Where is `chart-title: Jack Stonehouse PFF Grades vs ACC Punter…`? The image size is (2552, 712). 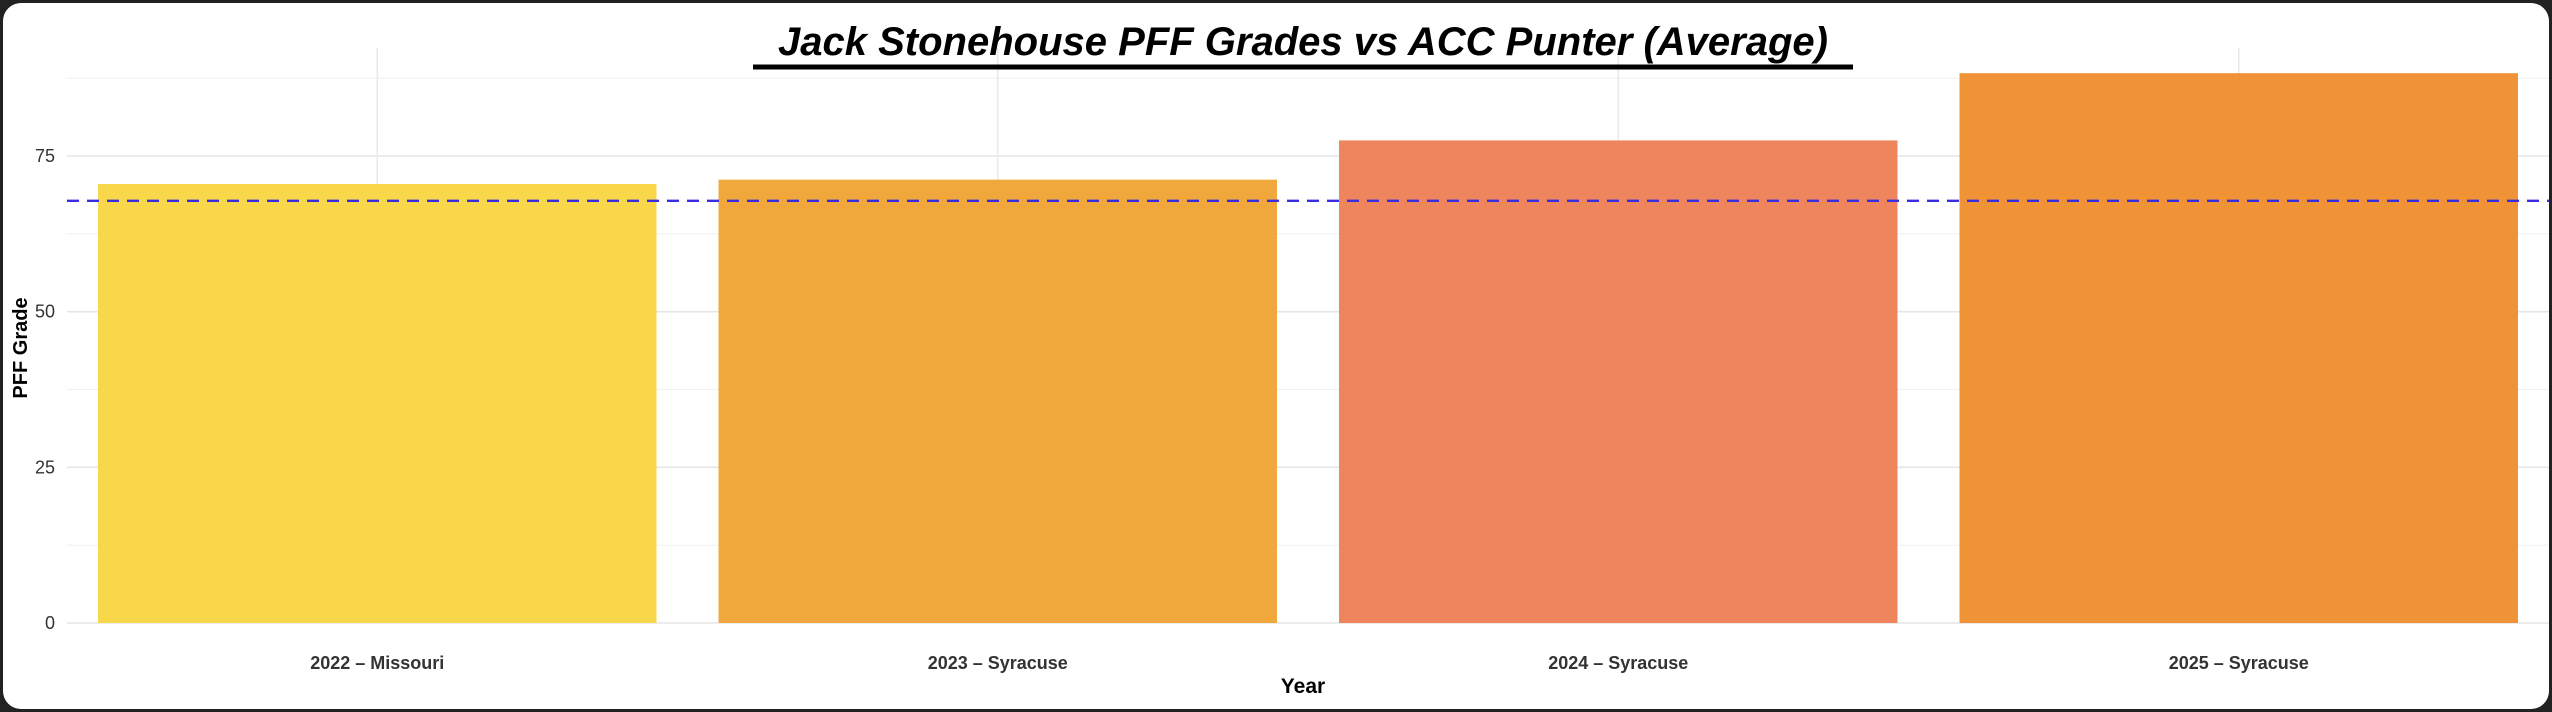 chart-title: Jack Stonehouse PFF Grades vs ACC Punter… is located at coordinates (1303, 42).